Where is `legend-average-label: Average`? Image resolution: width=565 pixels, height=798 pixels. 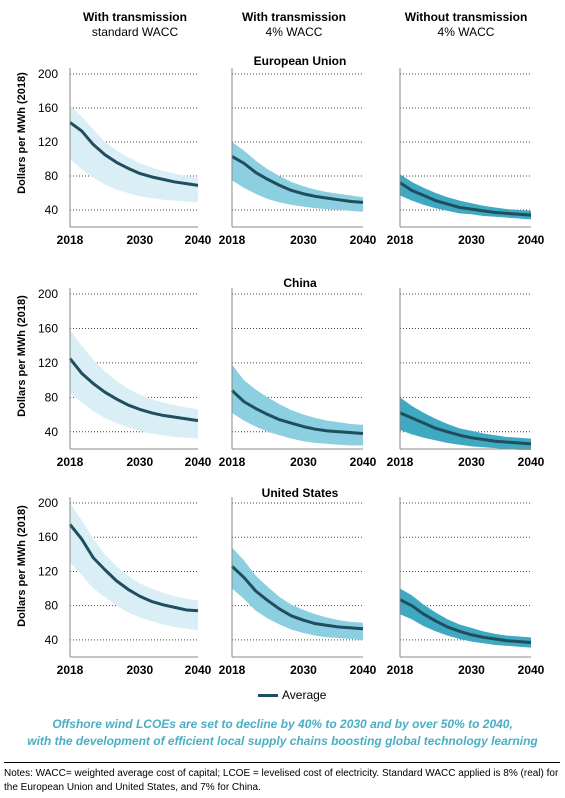 legend-average-label: Average is located at coordinates (304, 695).